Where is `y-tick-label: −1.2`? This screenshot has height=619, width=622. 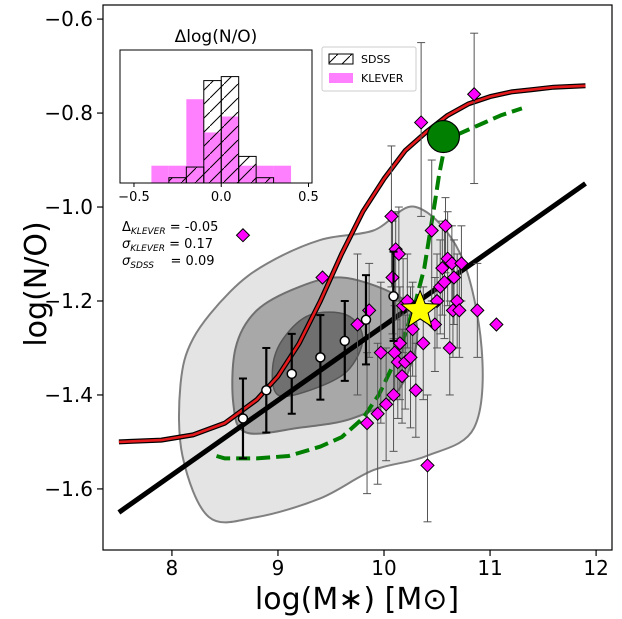
y-tick-label: −1.2 is located at coordinates (68, 301).